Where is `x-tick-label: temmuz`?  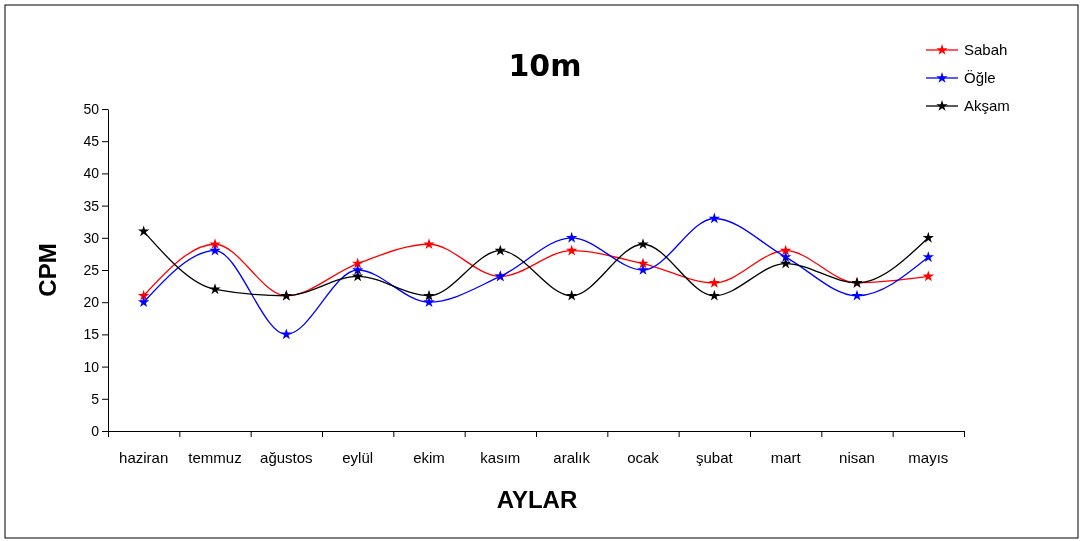
x-tick-label: temmuz is located at coordinates (215, 457).